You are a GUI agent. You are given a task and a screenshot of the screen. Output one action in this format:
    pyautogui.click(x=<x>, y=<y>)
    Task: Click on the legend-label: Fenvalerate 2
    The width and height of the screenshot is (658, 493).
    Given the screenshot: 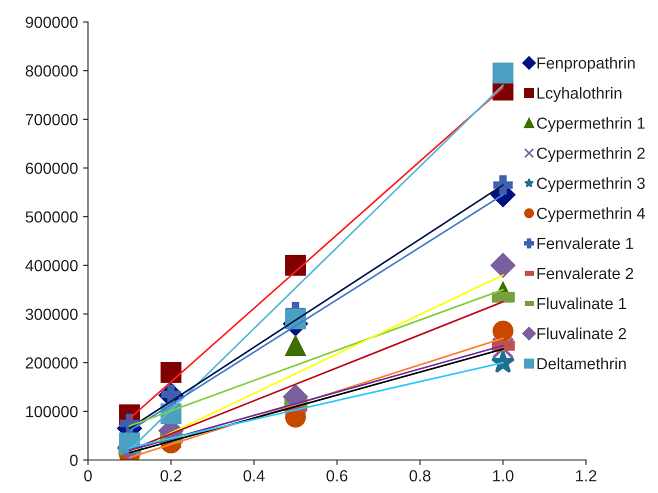 What is the action you would take?
    pyautogui.click(x=586, y=273)
    